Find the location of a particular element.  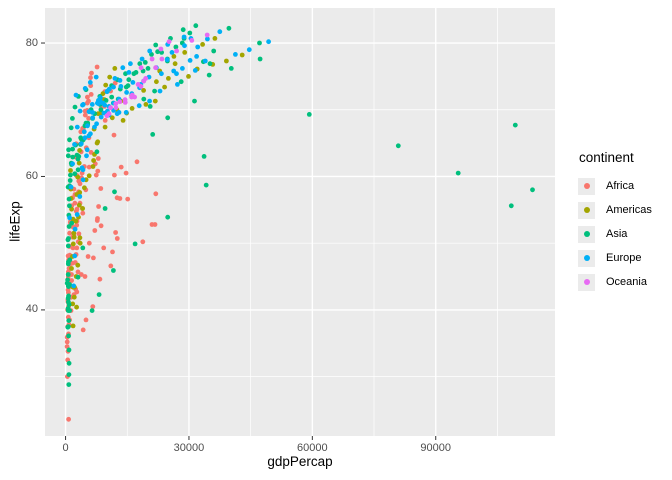

y-axis-title: lifeExp is located at coordinates (15, 221).